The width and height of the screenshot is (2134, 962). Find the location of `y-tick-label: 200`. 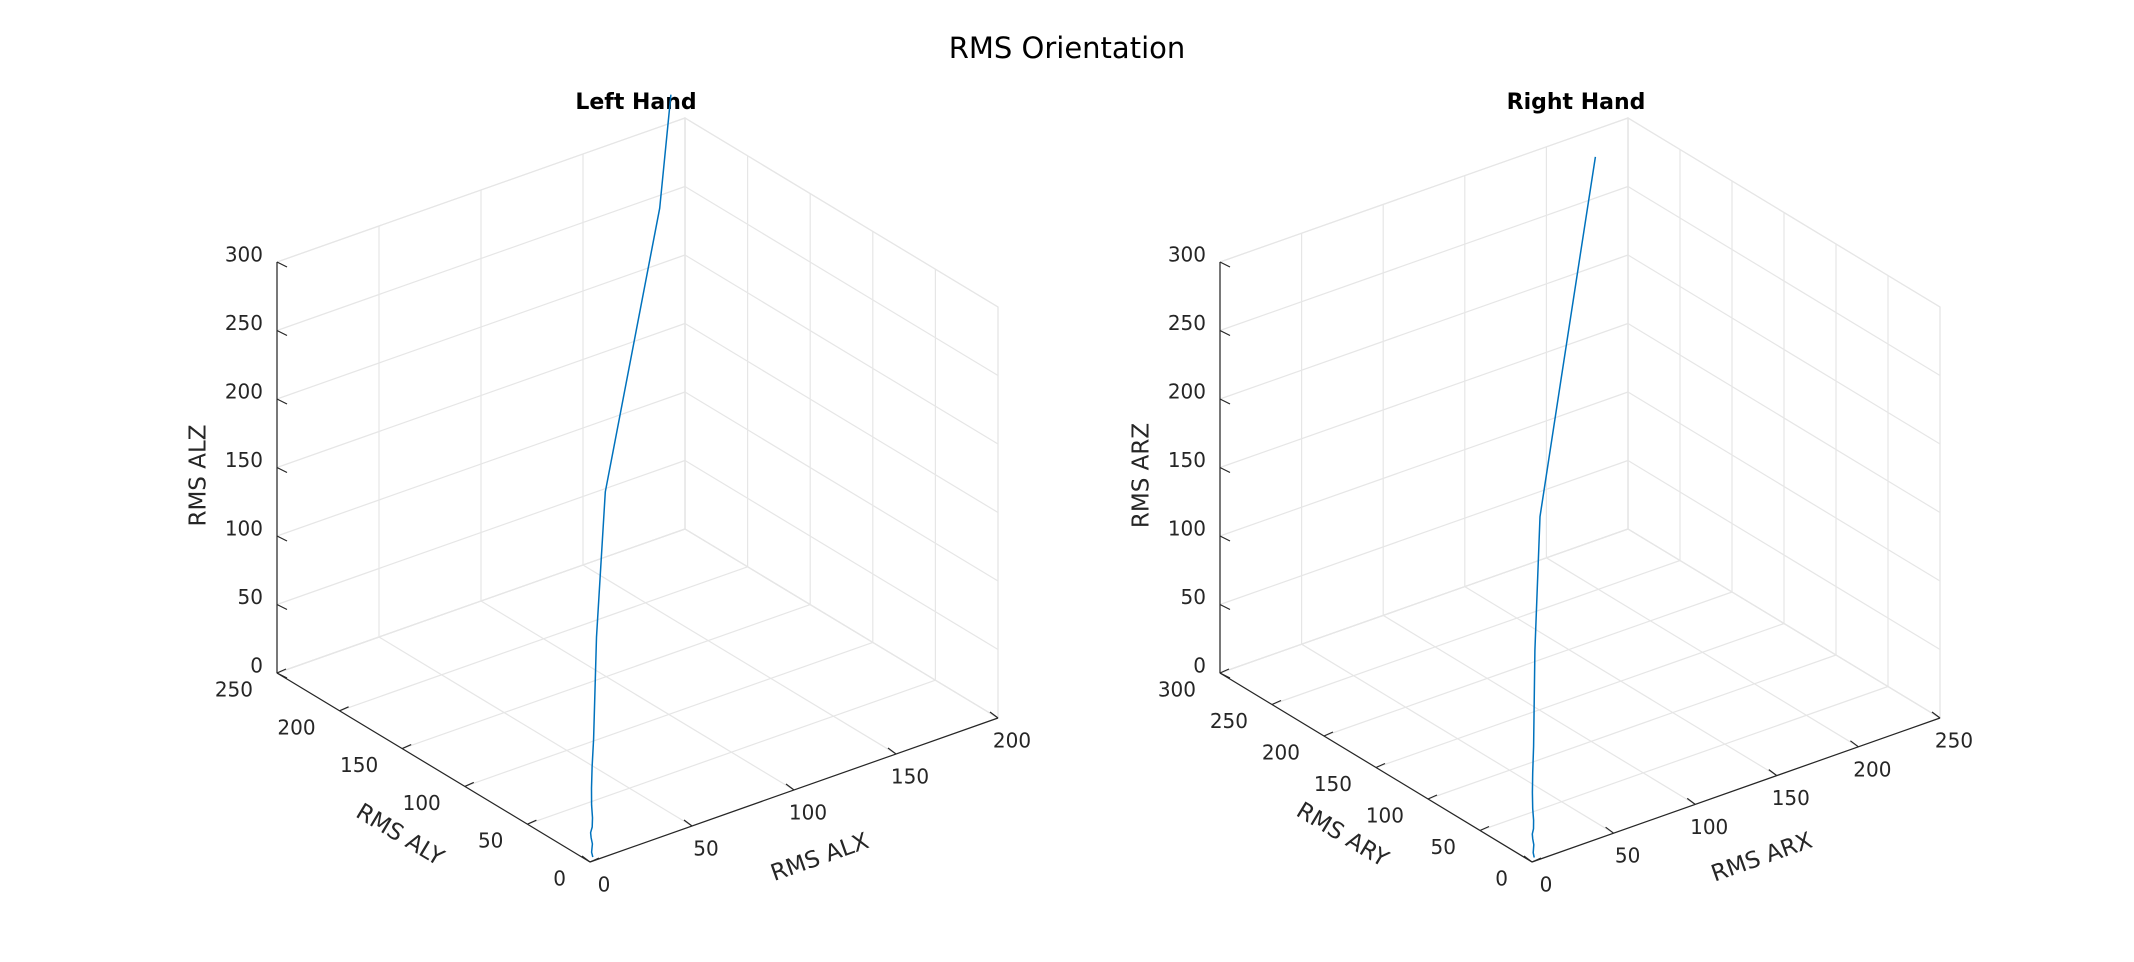

y-tick-label: 200 is located at coordinates (1281, 753).